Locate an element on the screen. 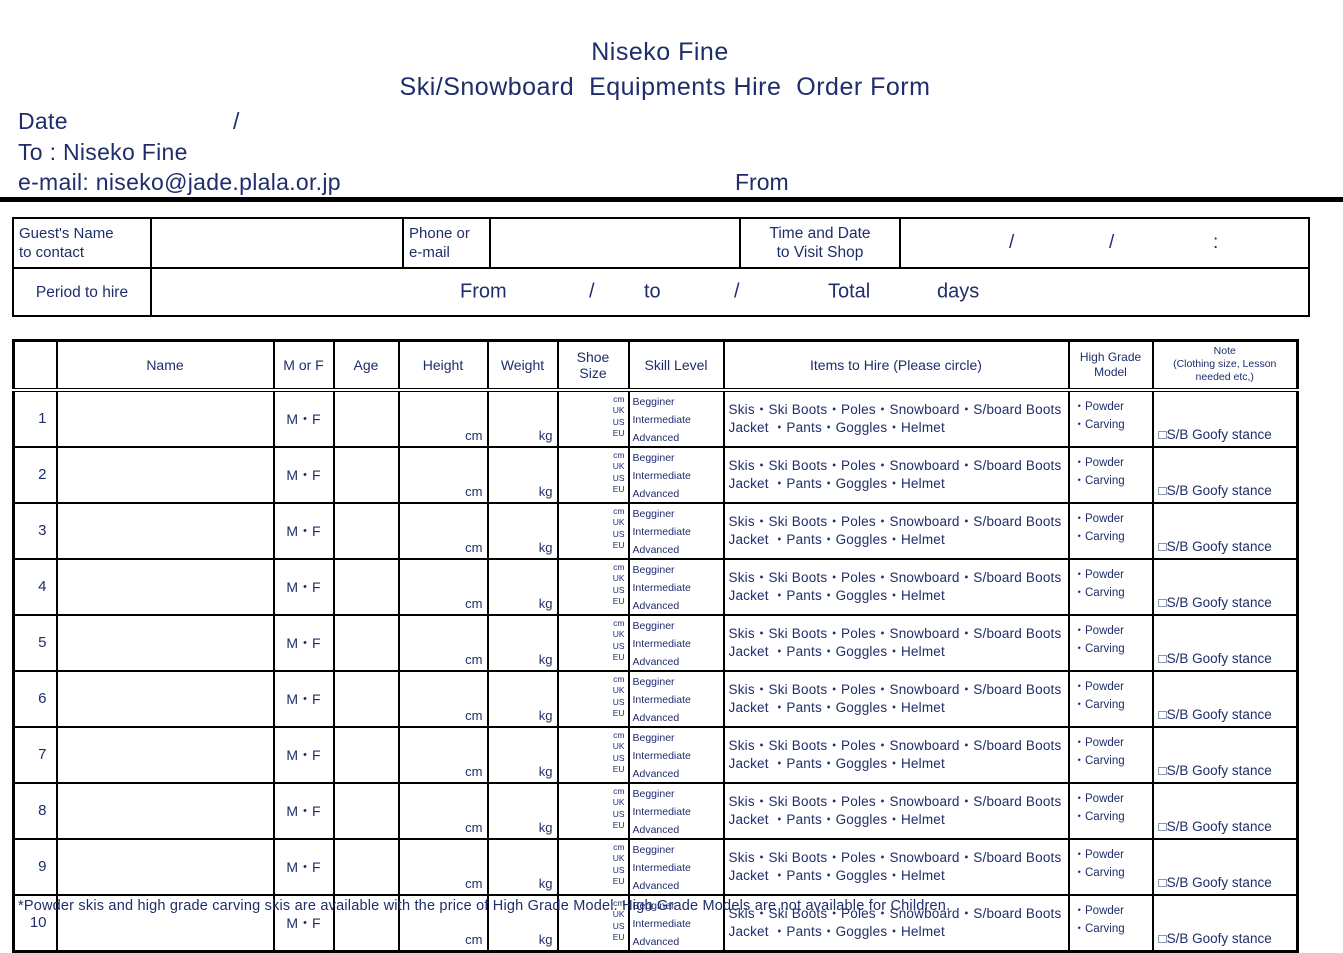 The width and height of the screenshot is (1343, 953). guest-name-input-cell is located at coordinates (276, 243).